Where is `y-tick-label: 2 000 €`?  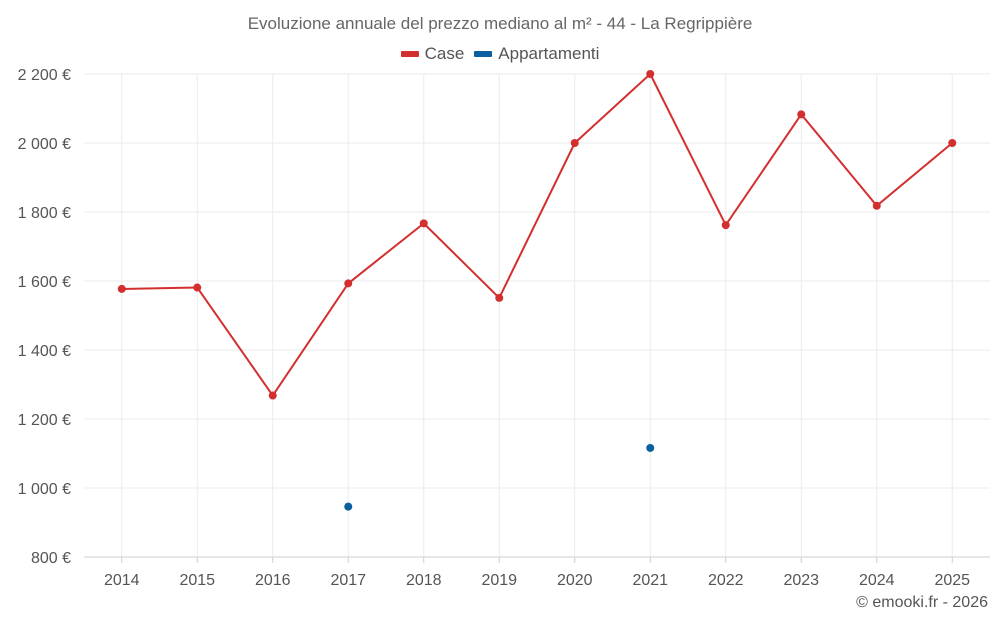 y-tick-label: 2 000 € is located at coordinates (44, 144).